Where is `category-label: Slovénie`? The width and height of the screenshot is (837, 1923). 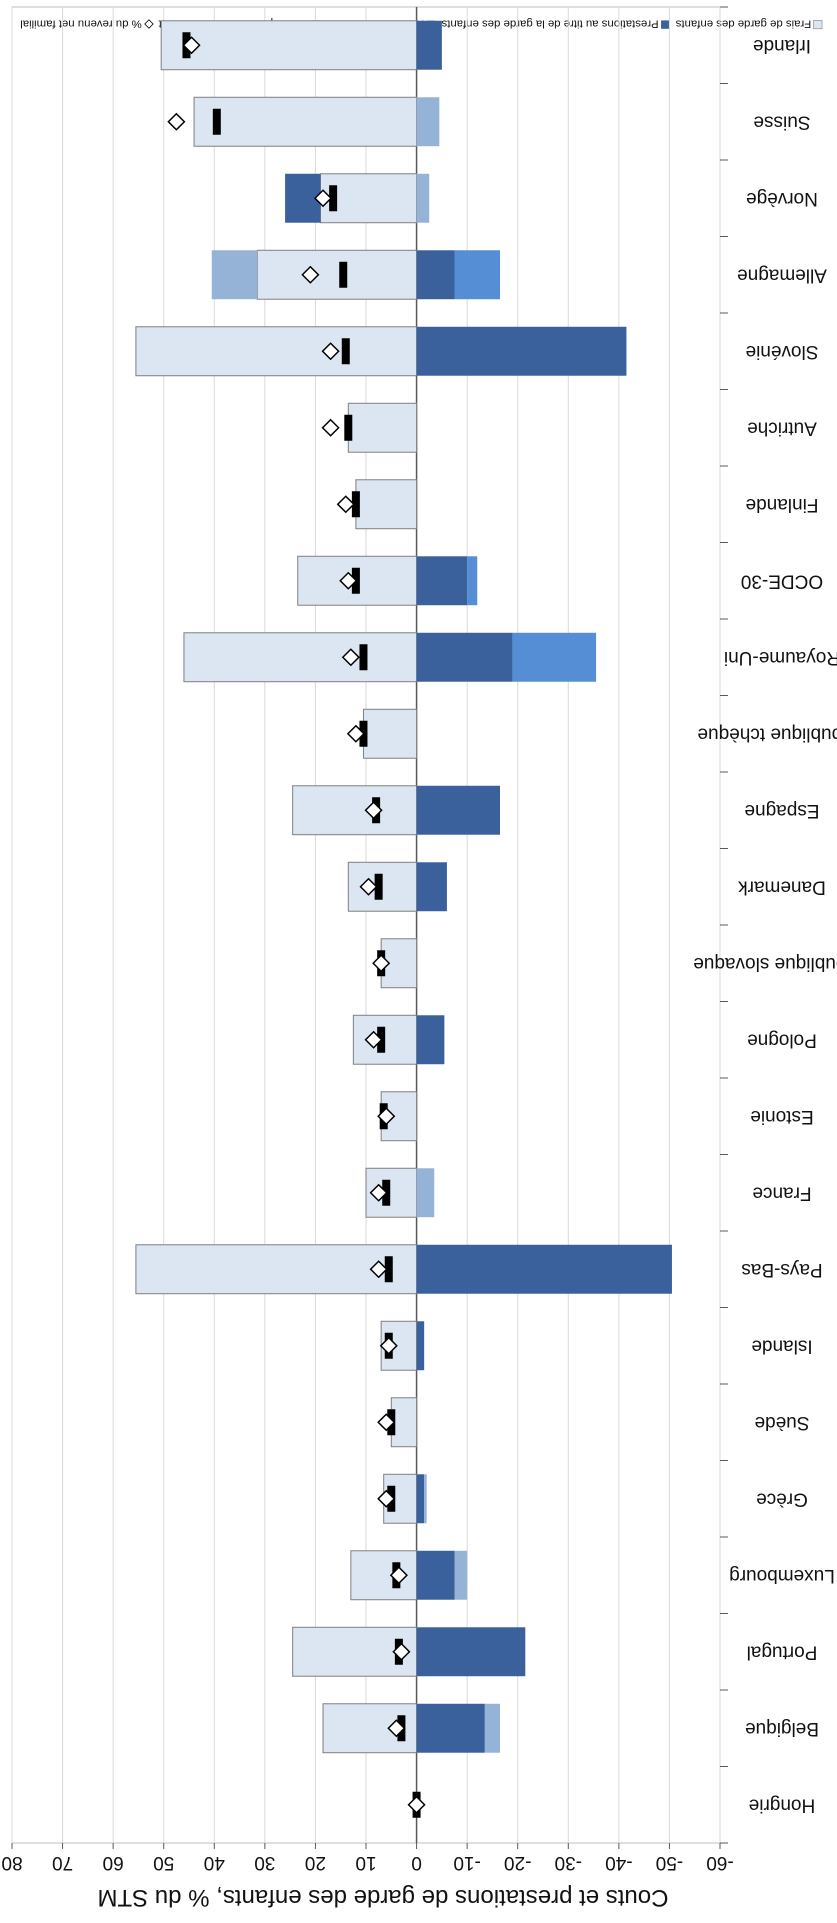 category-label: Slovénie is located at coordinates (782, 351).